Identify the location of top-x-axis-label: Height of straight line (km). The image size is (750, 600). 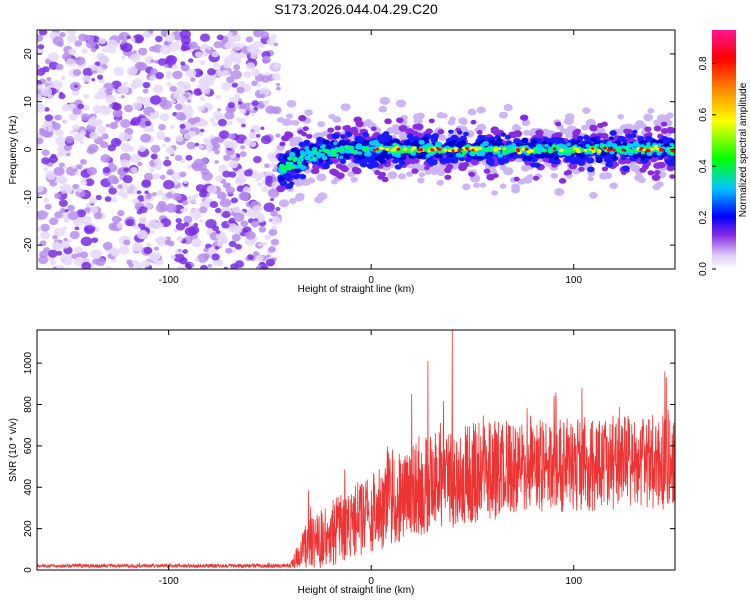
(356, 289).